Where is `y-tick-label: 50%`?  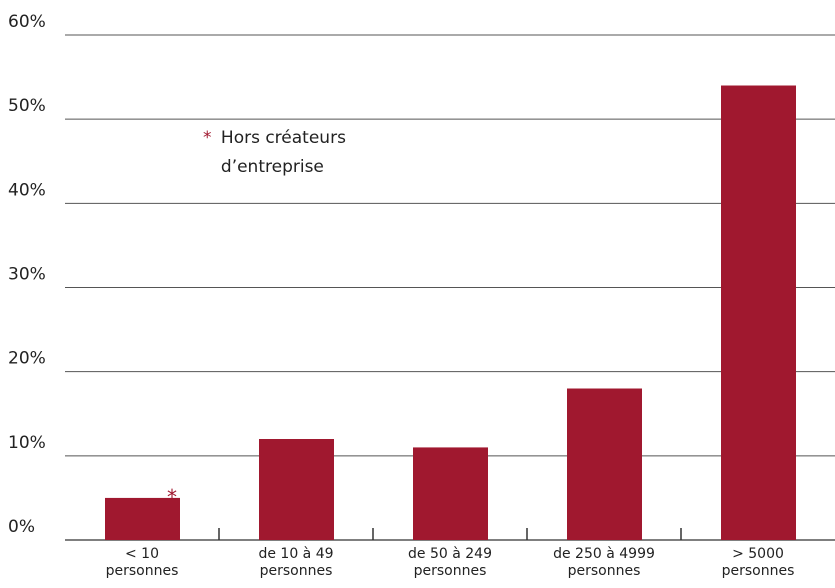
y-tick-label: 50% is located at coordinates (27, 106).